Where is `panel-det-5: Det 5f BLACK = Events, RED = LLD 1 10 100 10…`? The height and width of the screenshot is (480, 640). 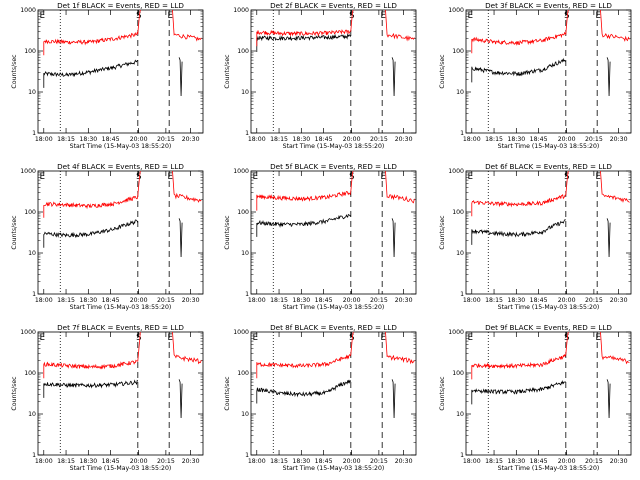
panel-det-5: Det 5f BLACK = Events, RED = LLD 1 10 100 10… is located at coordinates (320, 236).